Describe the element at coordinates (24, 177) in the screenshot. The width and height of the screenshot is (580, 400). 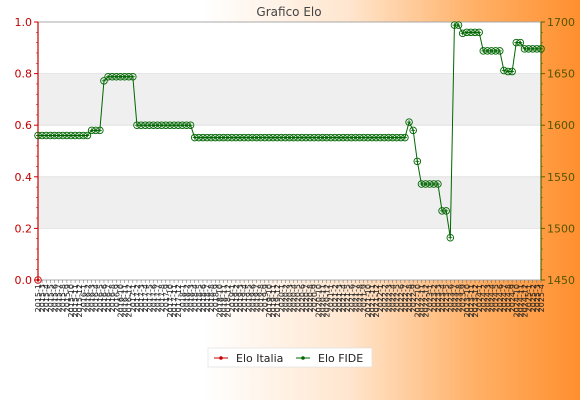
I see `y-left-tick-label: 0.4` at that location.